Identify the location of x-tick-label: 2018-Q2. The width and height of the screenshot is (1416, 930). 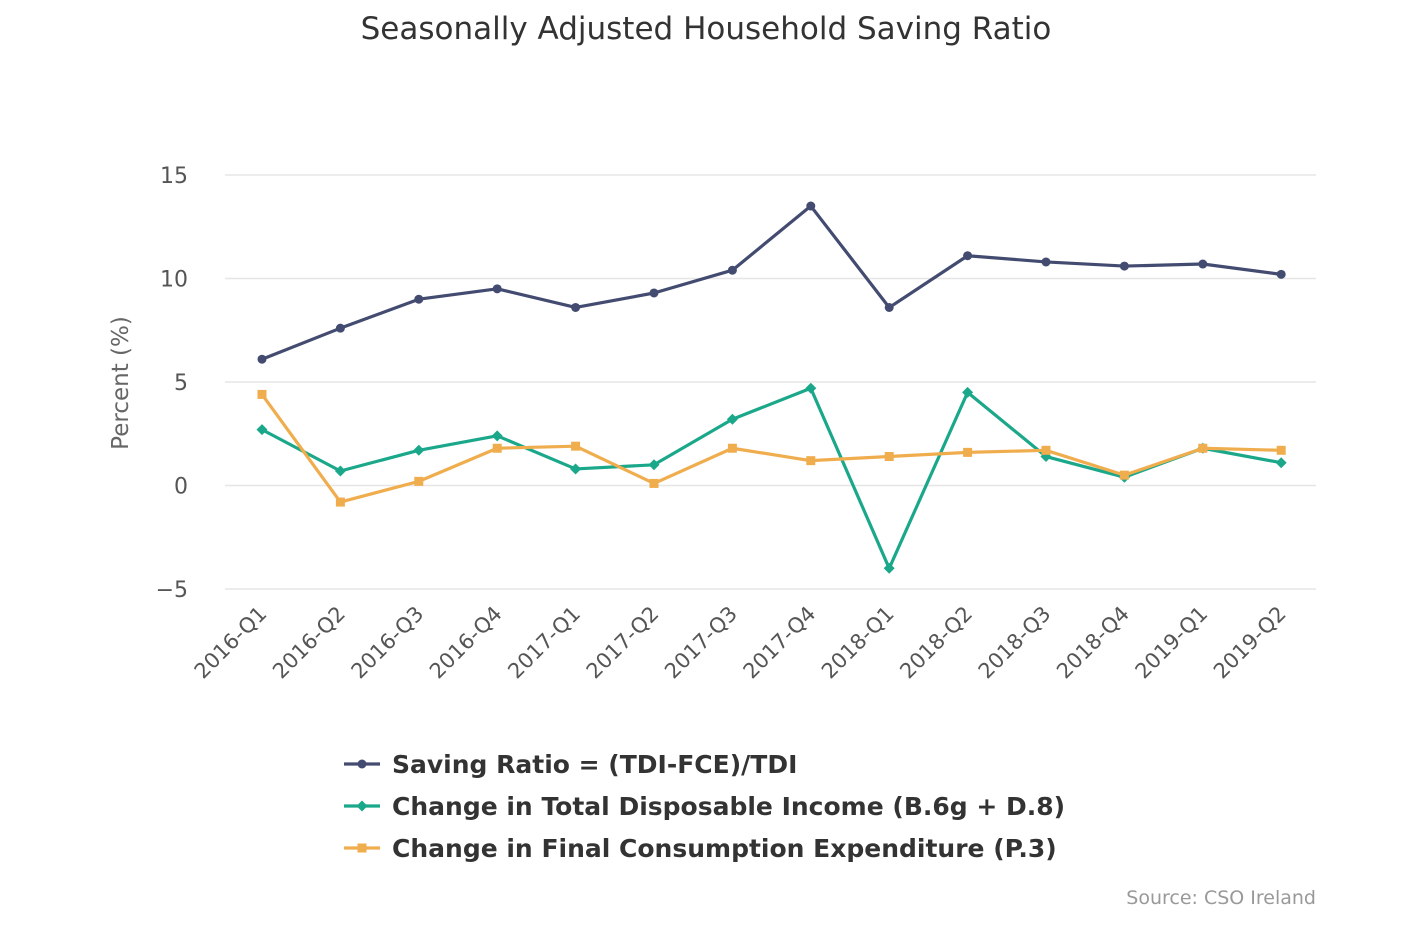
(936, 643).